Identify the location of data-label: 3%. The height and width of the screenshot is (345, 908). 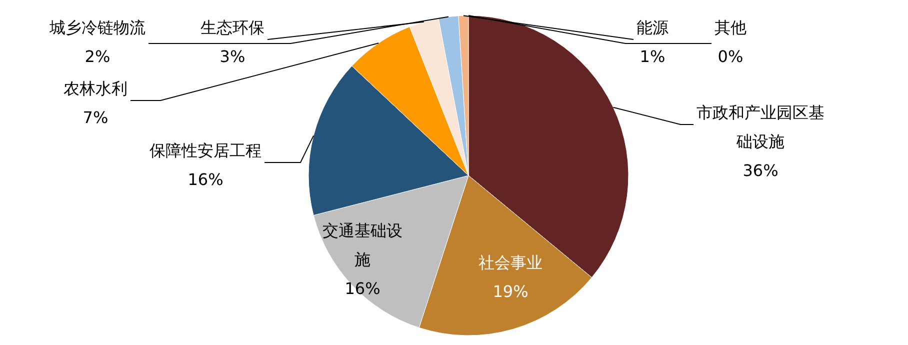
(233, 56).